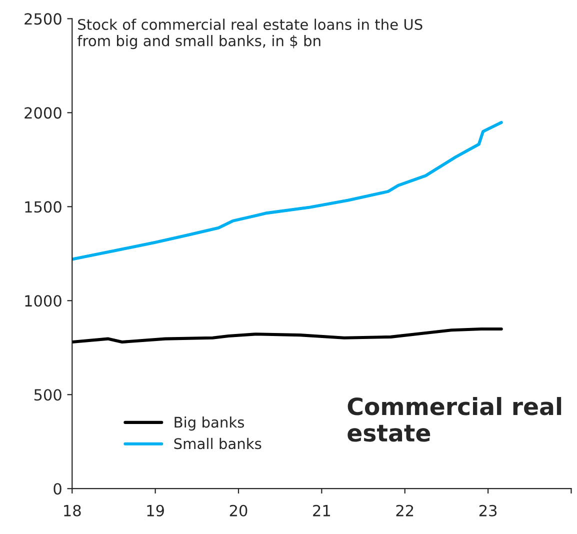 This screenshot has height=534, width=577. Describe the element at coordinates (58, 489) in the screenshot. I see `y-tick-label: 0` at that location.